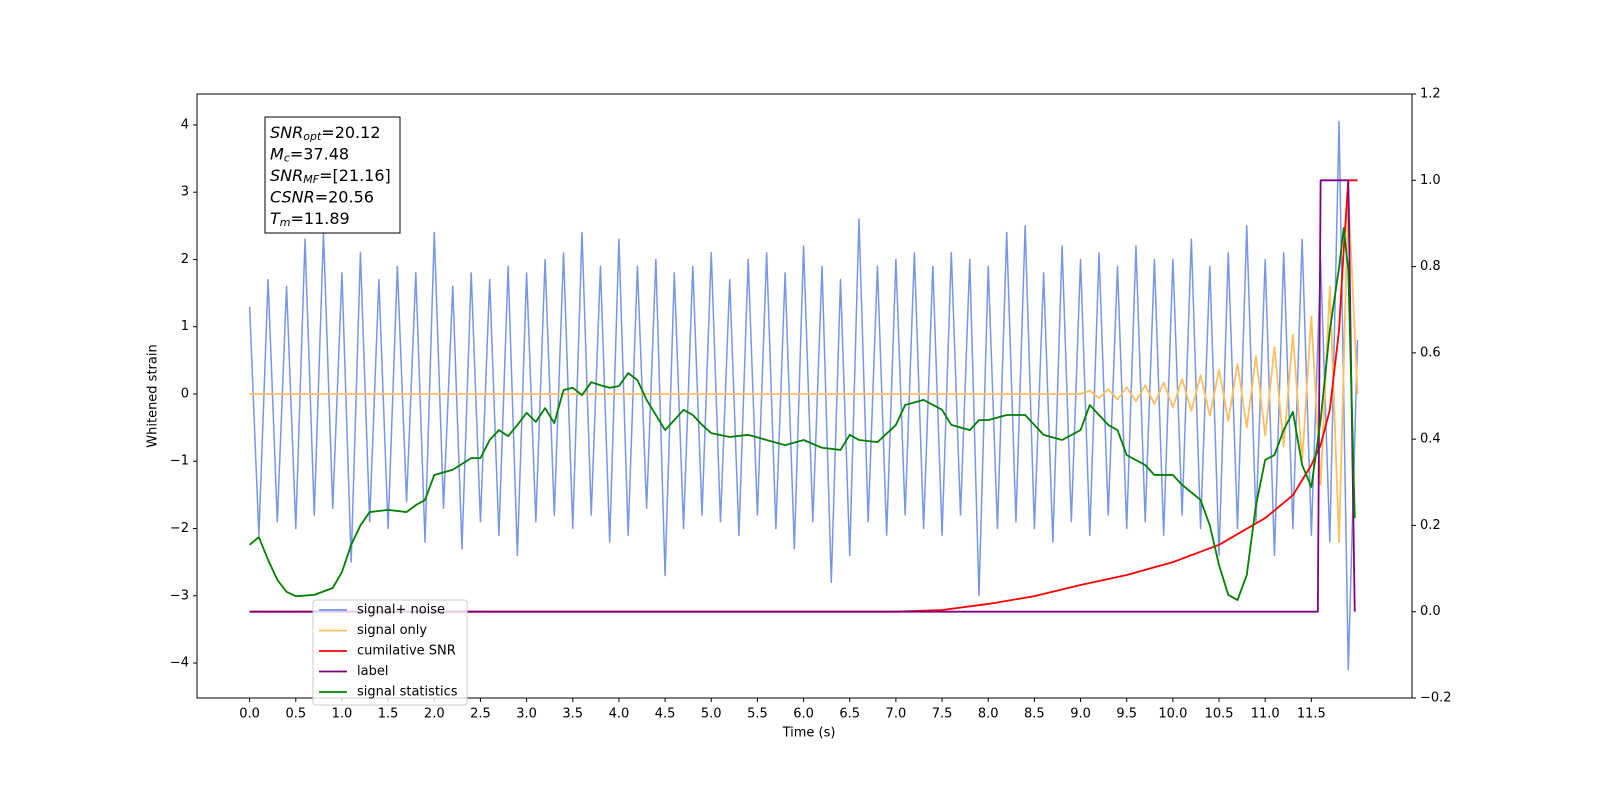 The image size is (1600, 800). Describe the element at coordinates (179, 461) in the screenshot. I see `y-tick-label: −1` at that location.